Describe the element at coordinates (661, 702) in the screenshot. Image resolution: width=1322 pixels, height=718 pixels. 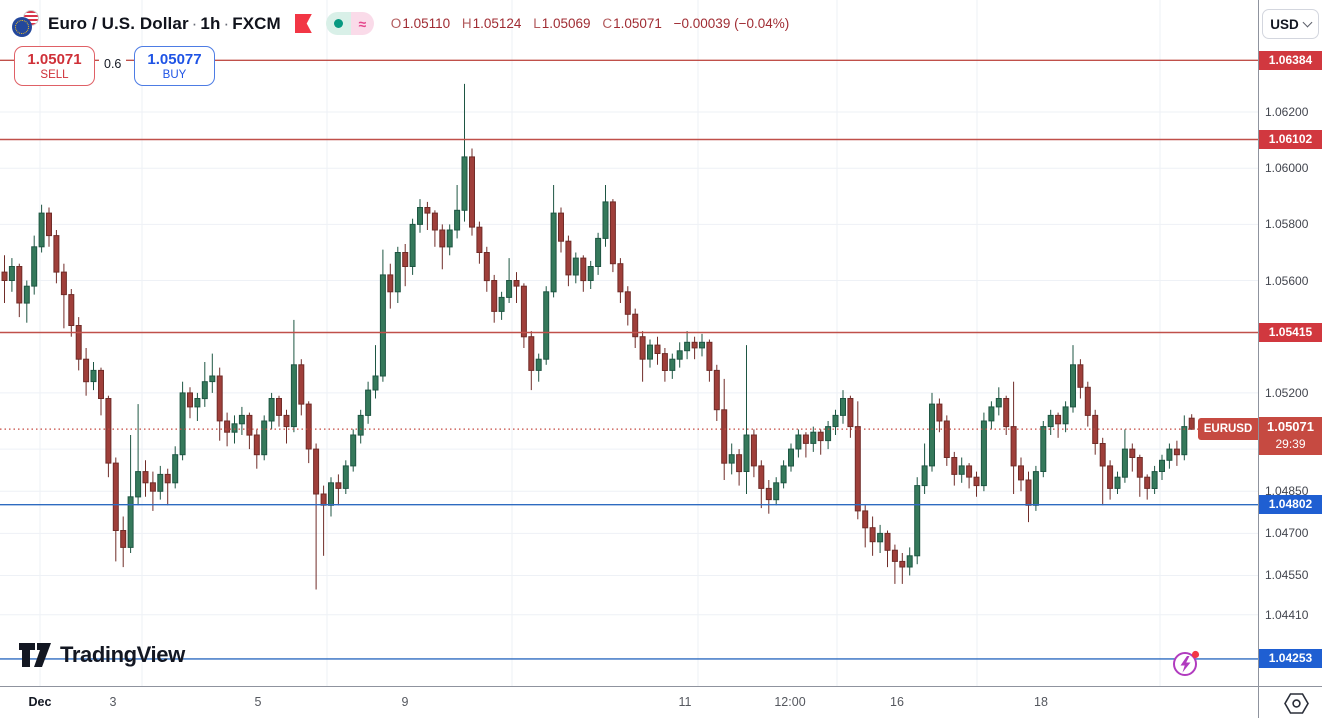
I see `time-axis: Dec 3 5 9 11 12:00 16 18` at that location.